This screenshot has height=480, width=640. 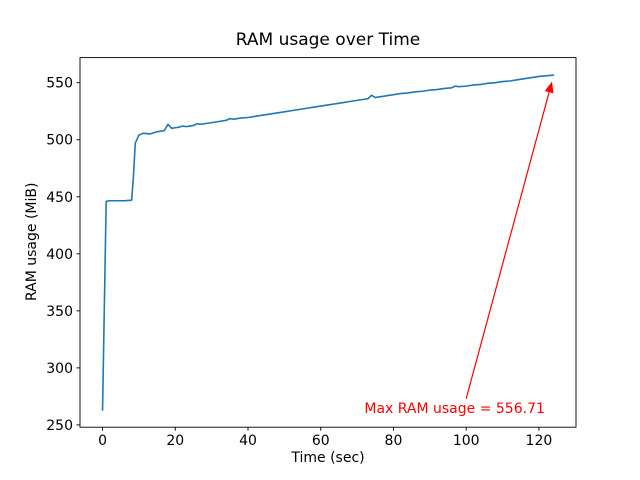 What do you see at coordinates (539, 441) in the screenshot?
I see `x-tick-label: 120` at bounding box center [539, 441].